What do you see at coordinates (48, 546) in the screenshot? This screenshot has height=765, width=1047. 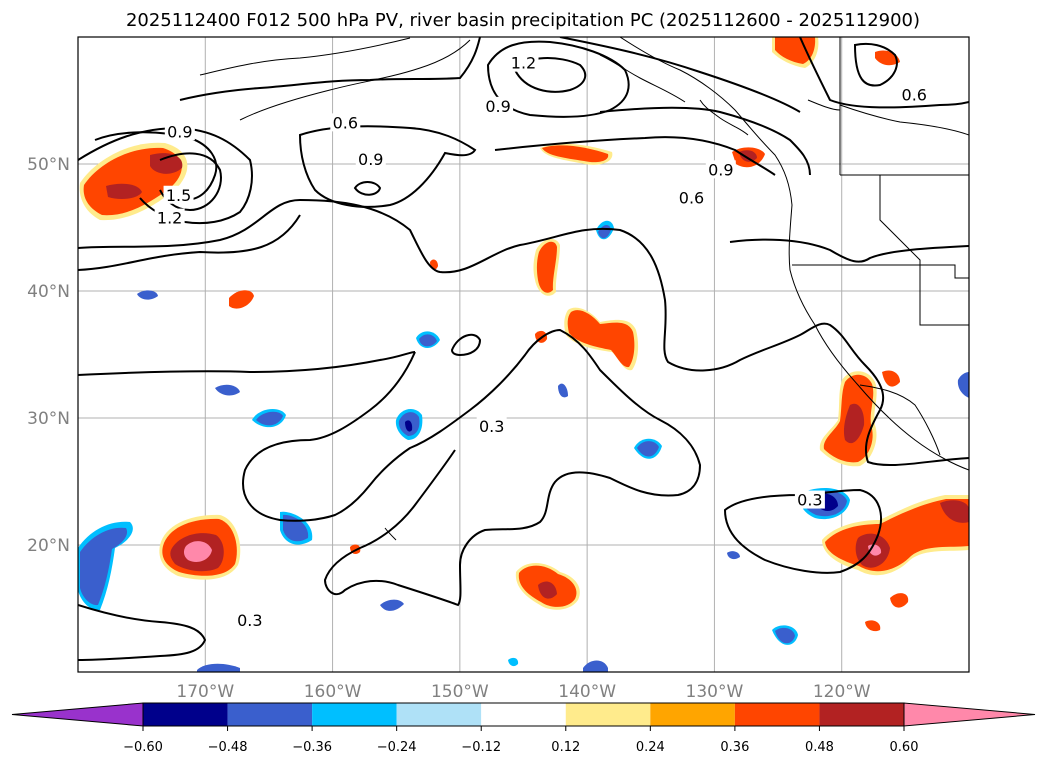 I see `y-tick-label: 20°N` at bounding box center [48, 546].